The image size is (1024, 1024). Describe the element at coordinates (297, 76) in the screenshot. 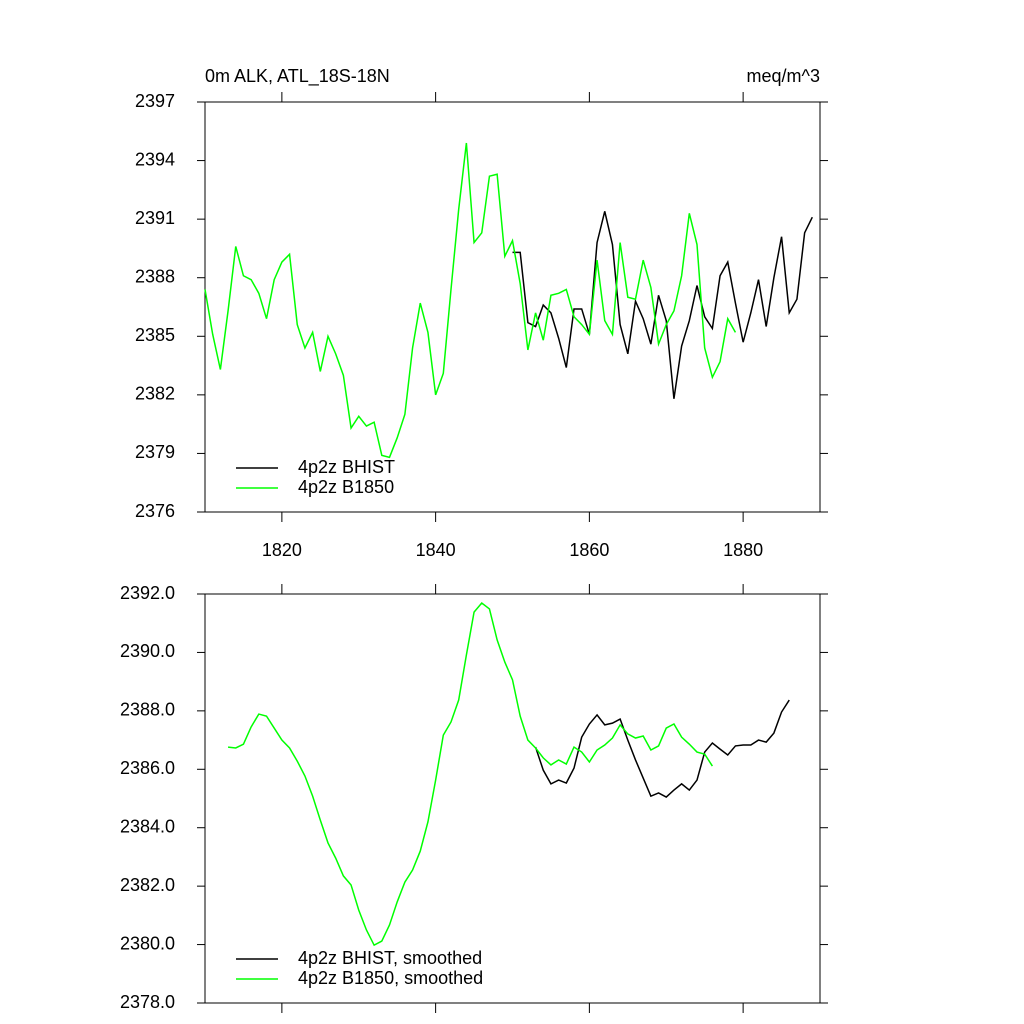

I see `chart-title: 0m ALK, ATL_18S-18N` at that location.